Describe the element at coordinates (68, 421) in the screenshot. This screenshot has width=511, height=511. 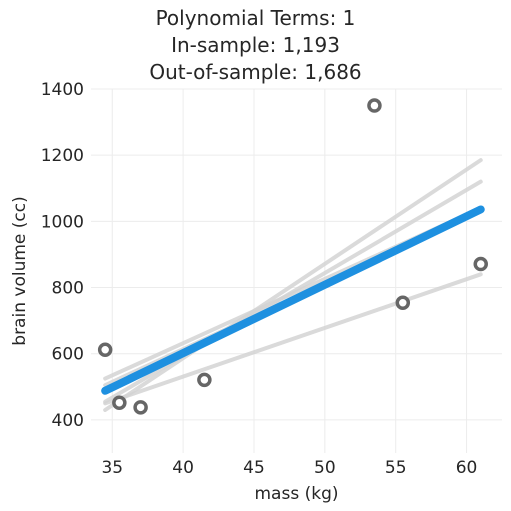
I see `y-tick-label: 400` at that location.